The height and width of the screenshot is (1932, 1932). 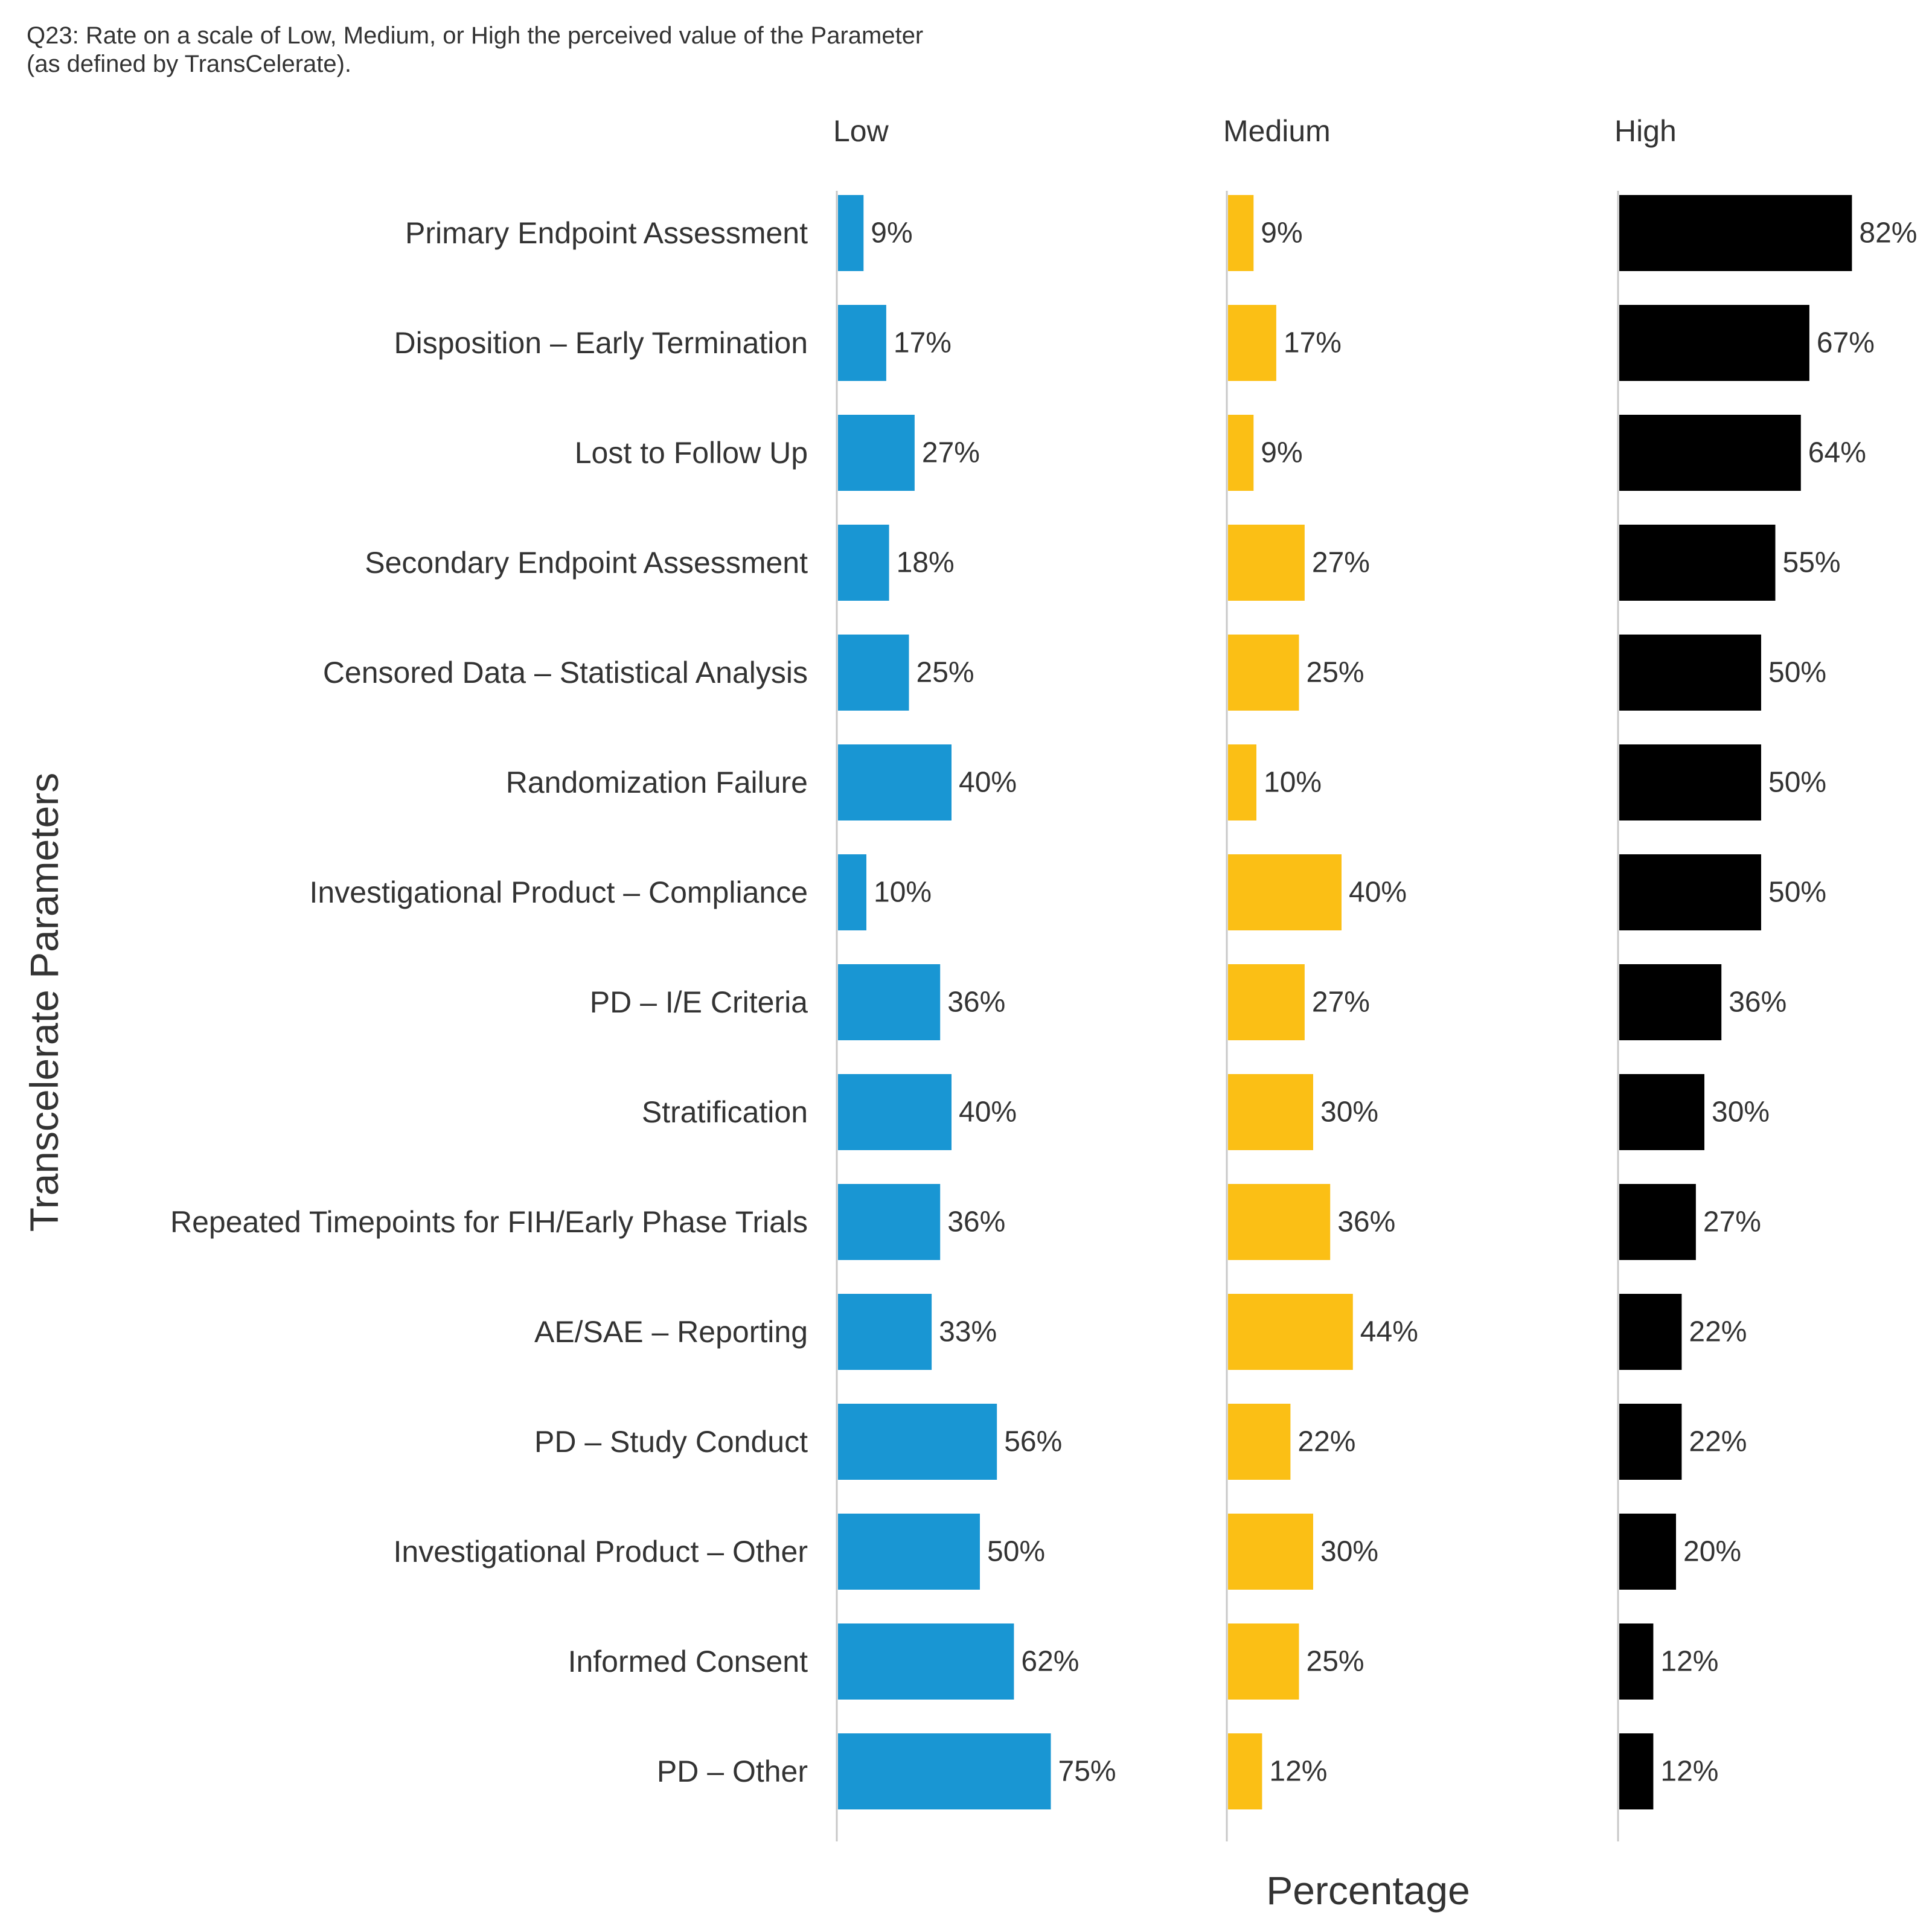 I want to click on category-label: Informed Consent, so click(x=688, y=1661).